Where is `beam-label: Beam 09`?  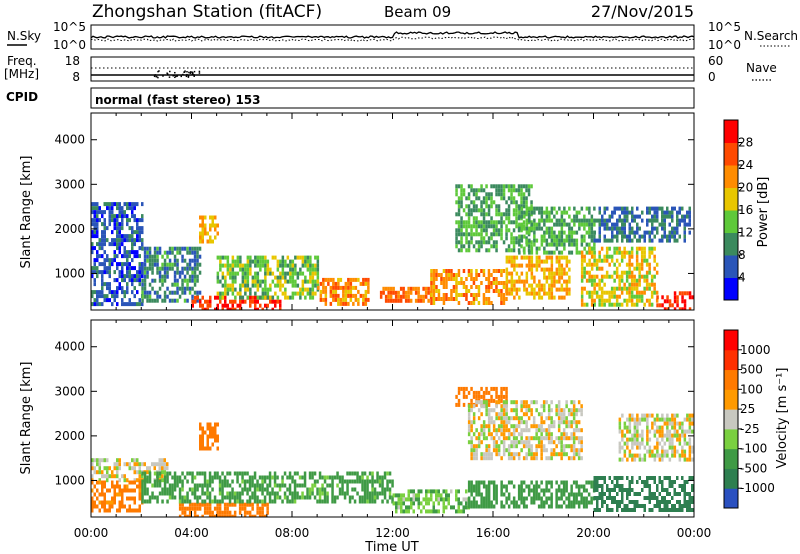 beam-label: Beam 09 is located at coordinates (417, 12).